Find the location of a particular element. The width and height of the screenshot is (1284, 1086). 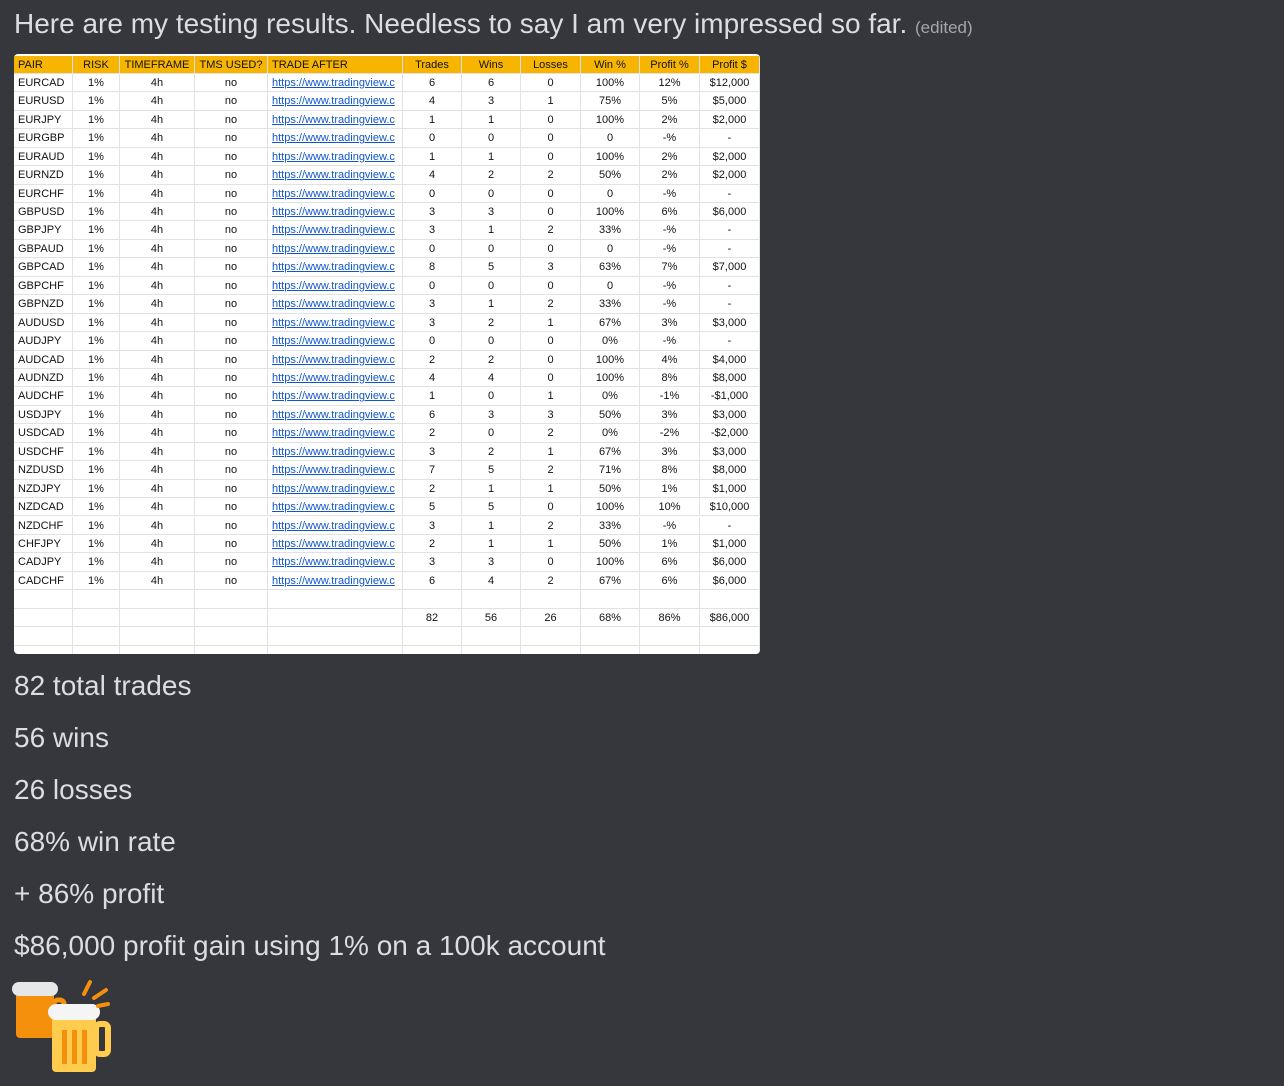

cell: 7% is located at coordinates (670, 267).